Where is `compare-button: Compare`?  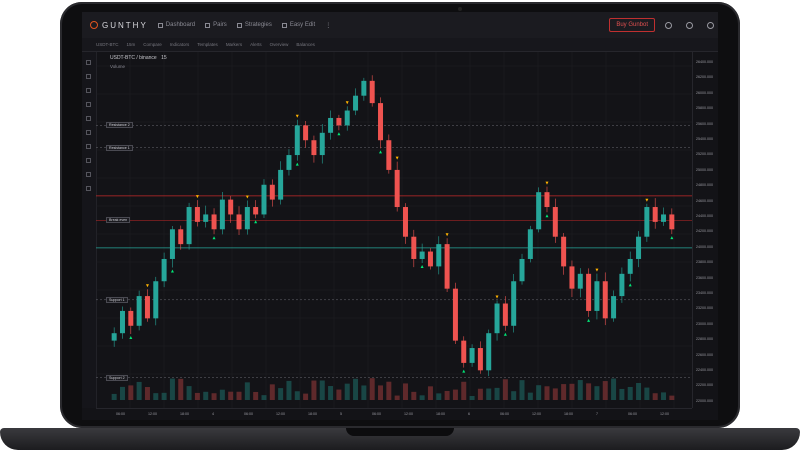
compare-button: Compare is located at coordinates (152, 44).